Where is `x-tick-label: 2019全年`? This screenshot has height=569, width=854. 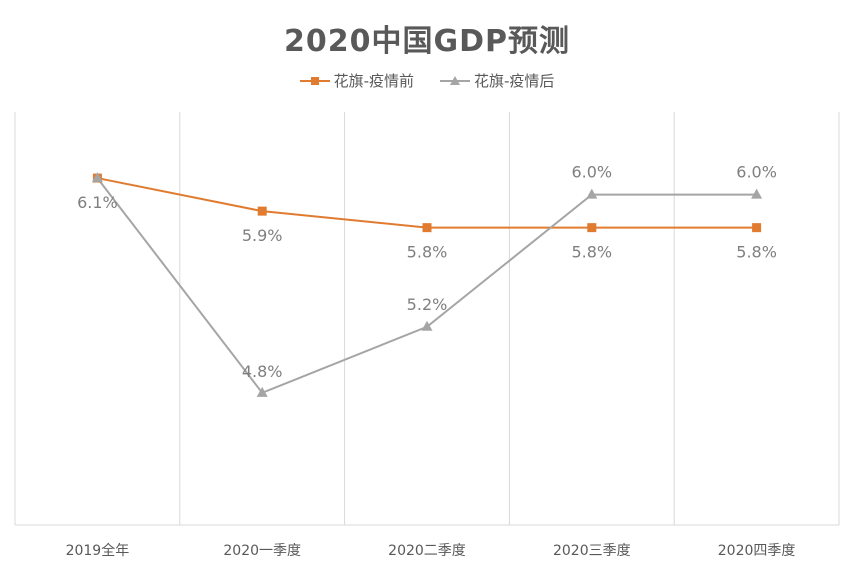 x-tick-label: 2019全年 is located at coordinates (98, 550).